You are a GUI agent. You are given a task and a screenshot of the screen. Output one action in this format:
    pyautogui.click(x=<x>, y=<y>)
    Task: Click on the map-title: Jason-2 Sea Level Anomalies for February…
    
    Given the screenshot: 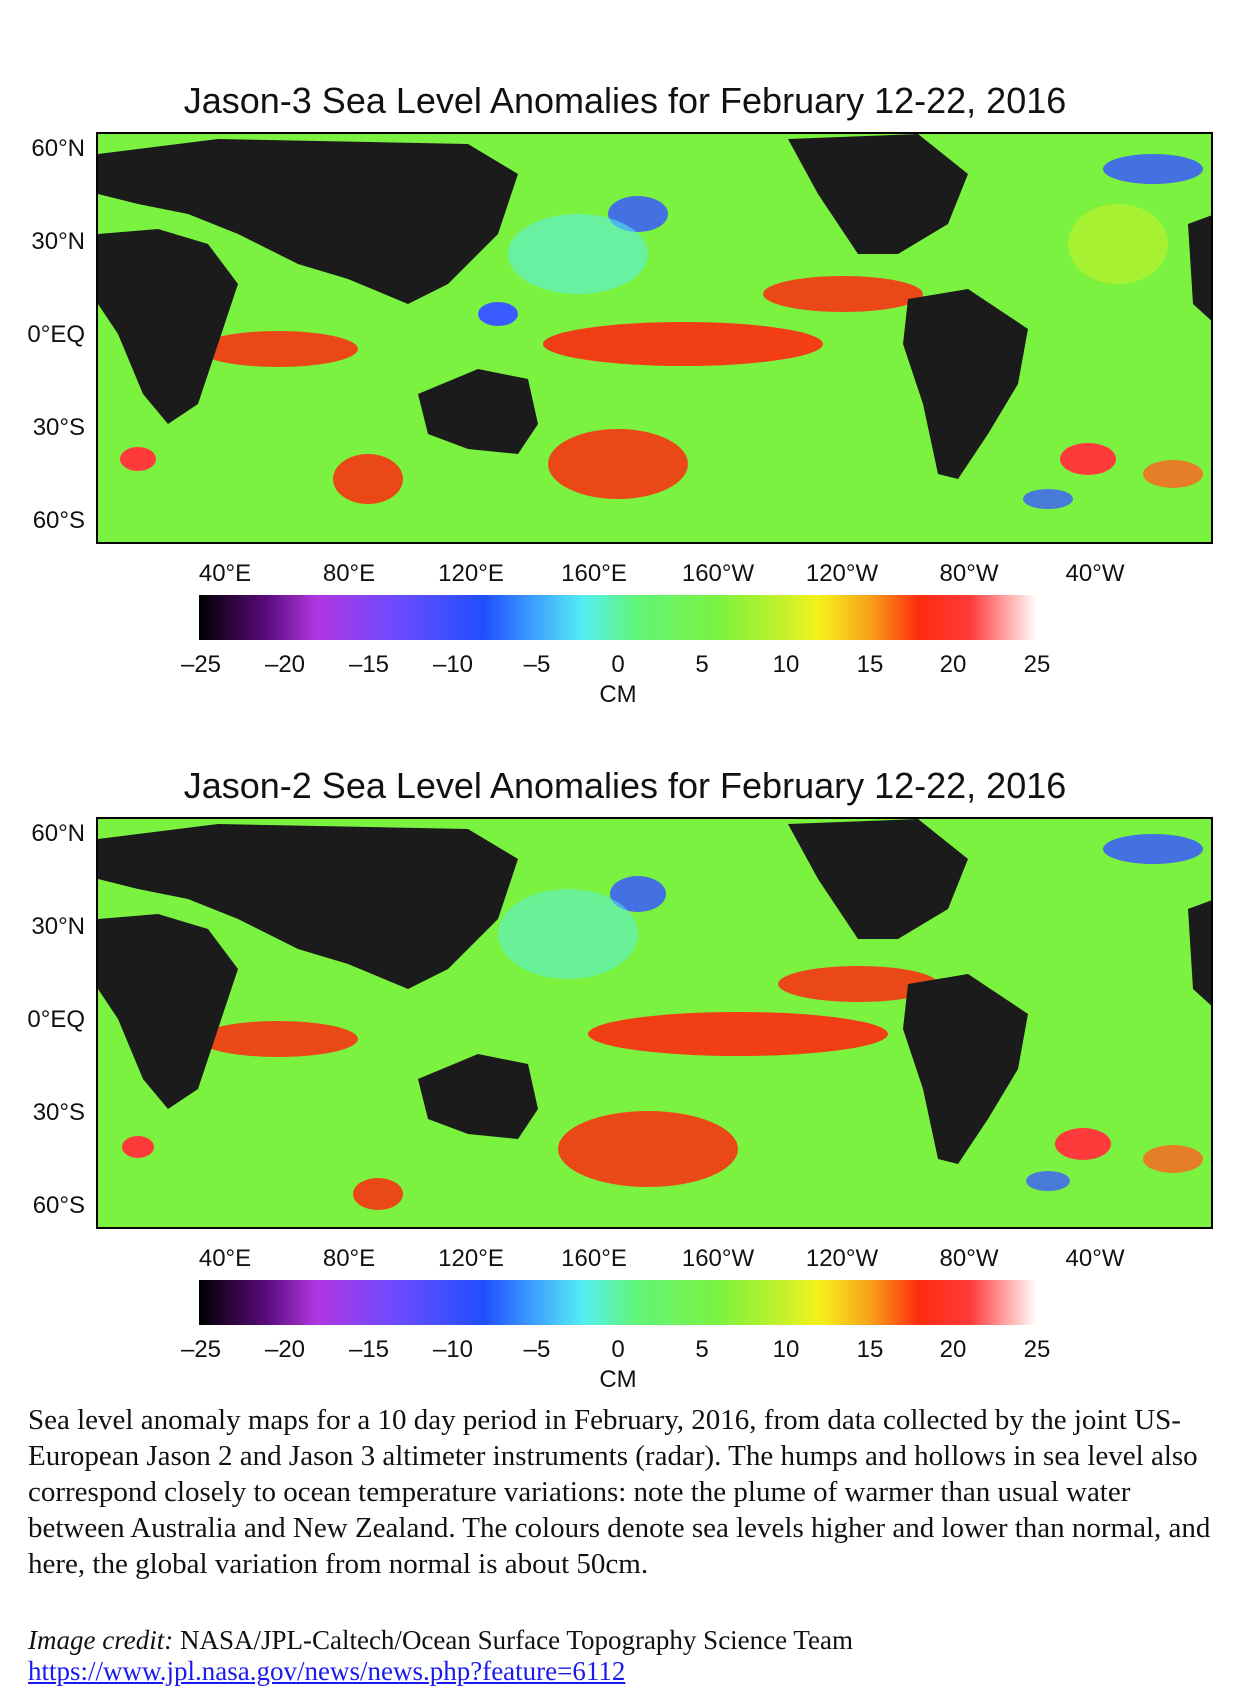 What is the action you would take?
    pyautogui.click(x=625, y=785)
    